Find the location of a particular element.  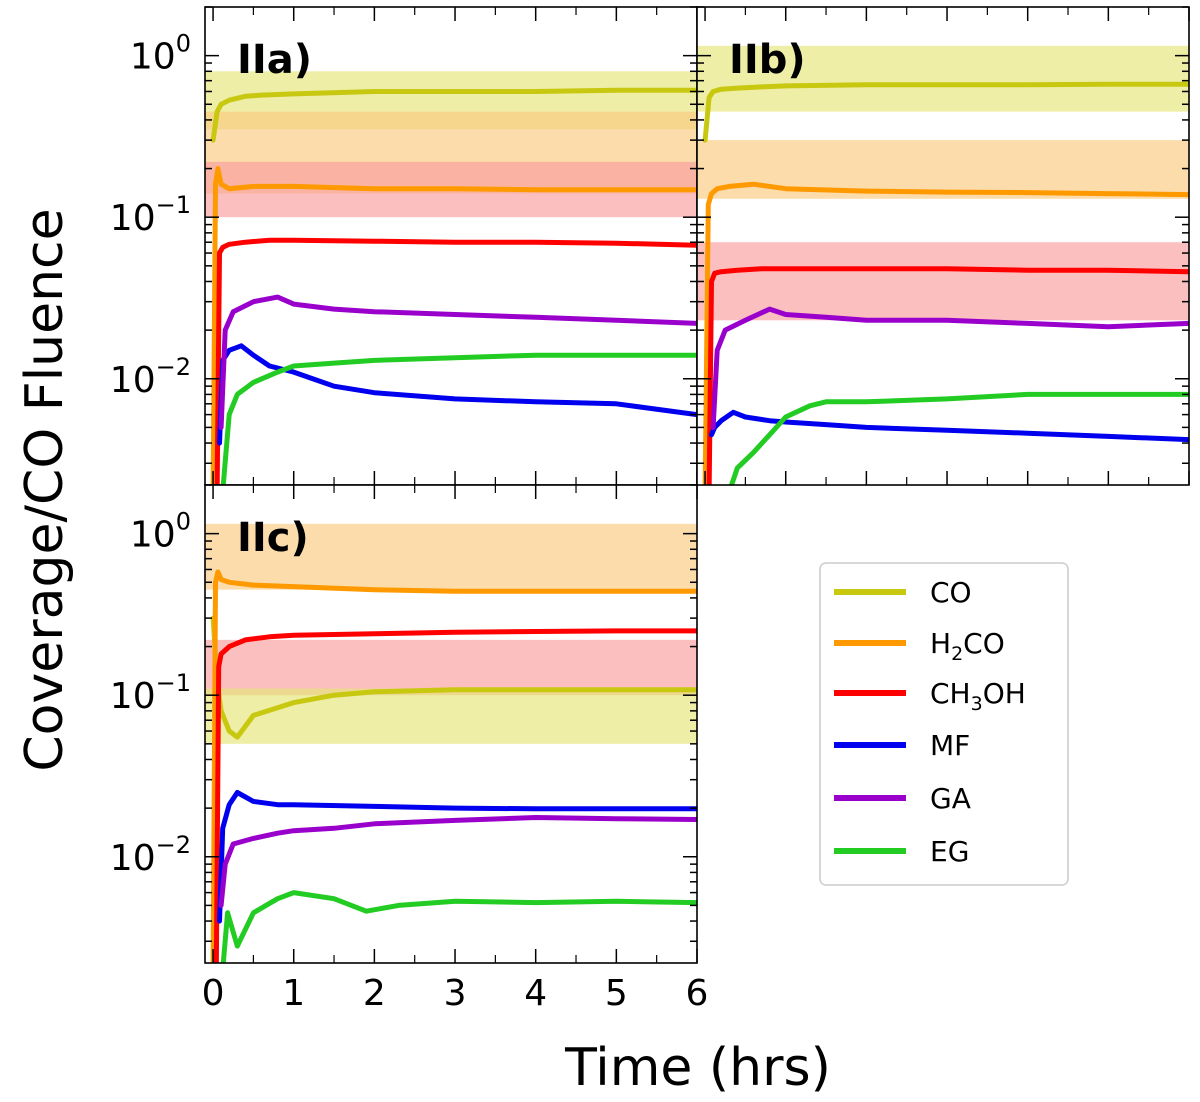

panel-label: IIc) is located at coordinates (273, 538).